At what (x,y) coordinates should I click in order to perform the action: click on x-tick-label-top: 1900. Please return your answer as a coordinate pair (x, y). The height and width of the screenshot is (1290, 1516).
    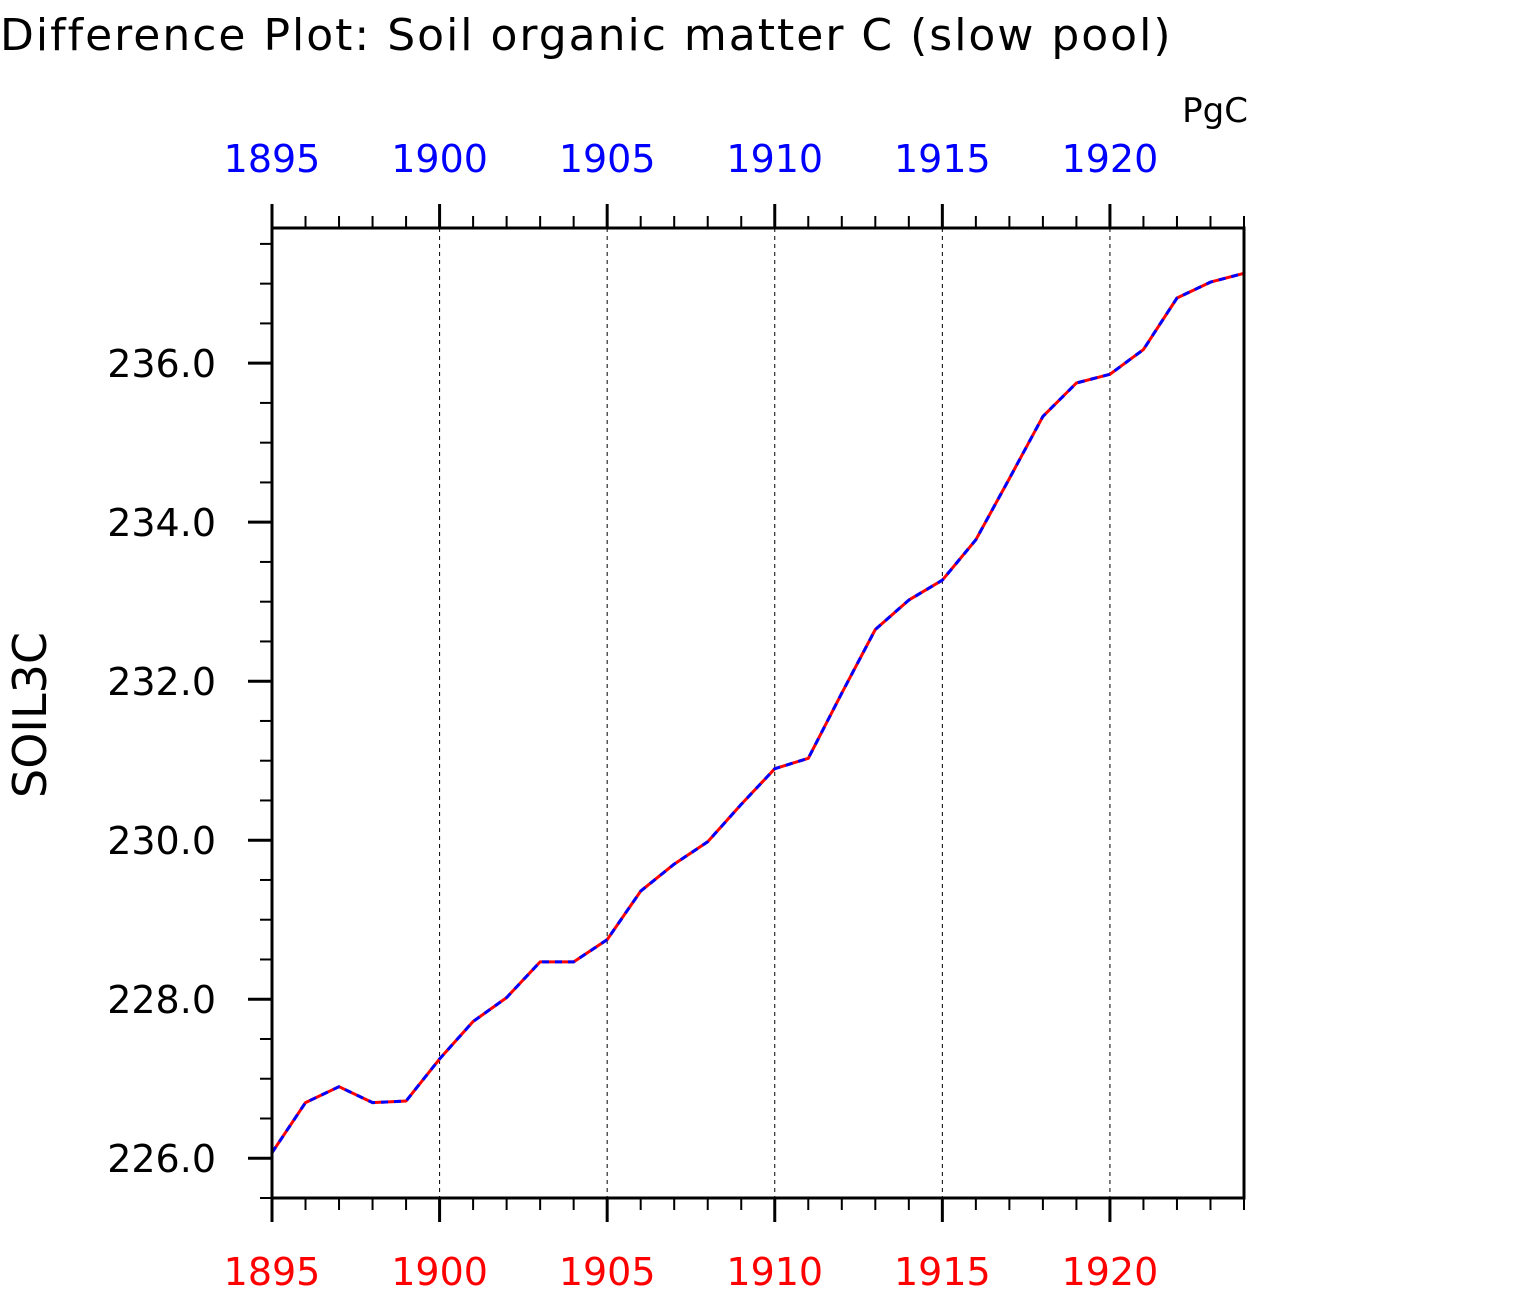
    Looking at the image, I should click on (439, 159).